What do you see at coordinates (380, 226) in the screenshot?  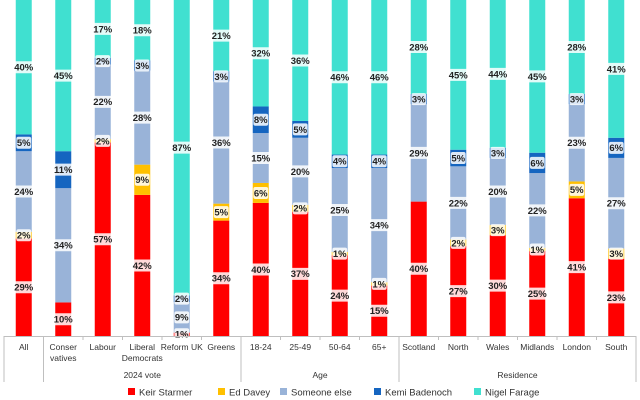 I see `data-label: 34%` at bounding box center [380, 226].